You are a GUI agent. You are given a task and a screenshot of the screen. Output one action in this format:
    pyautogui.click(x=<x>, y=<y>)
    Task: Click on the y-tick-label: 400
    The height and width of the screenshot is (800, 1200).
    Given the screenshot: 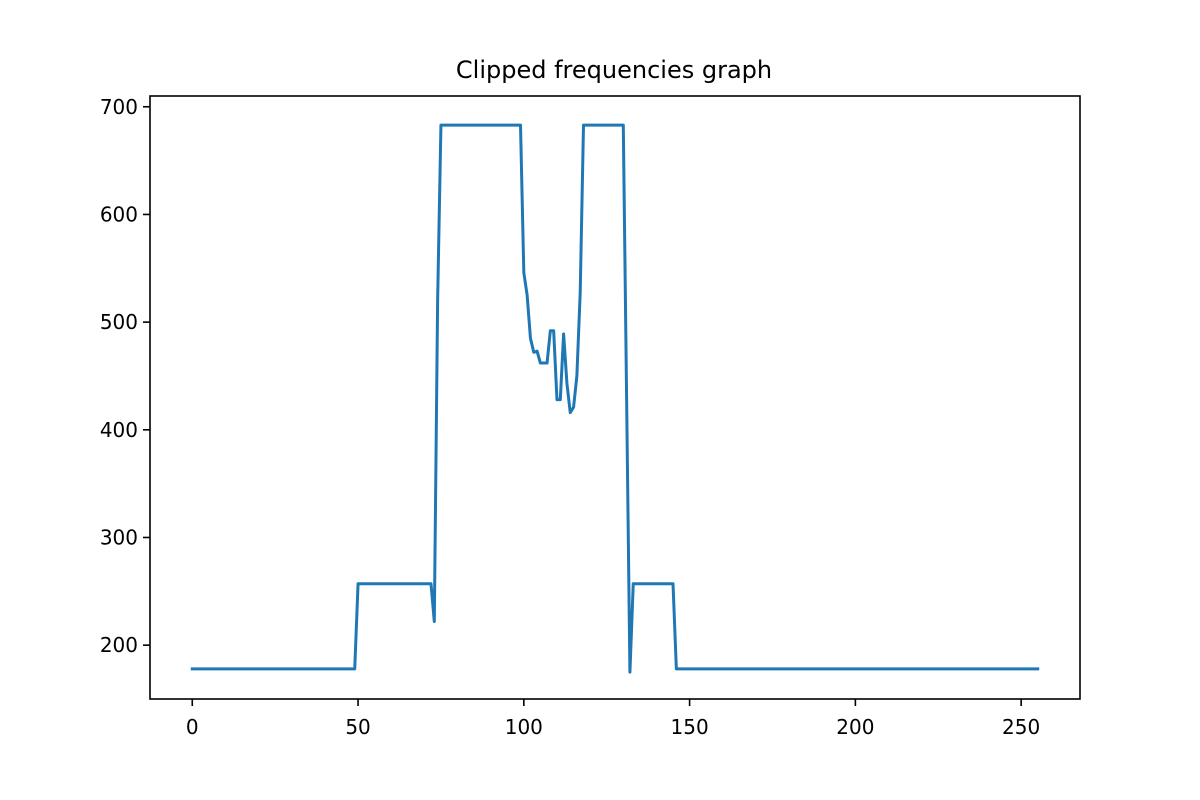 What is the action you would take?
    pyautogui.click(x=119, y=430)
    